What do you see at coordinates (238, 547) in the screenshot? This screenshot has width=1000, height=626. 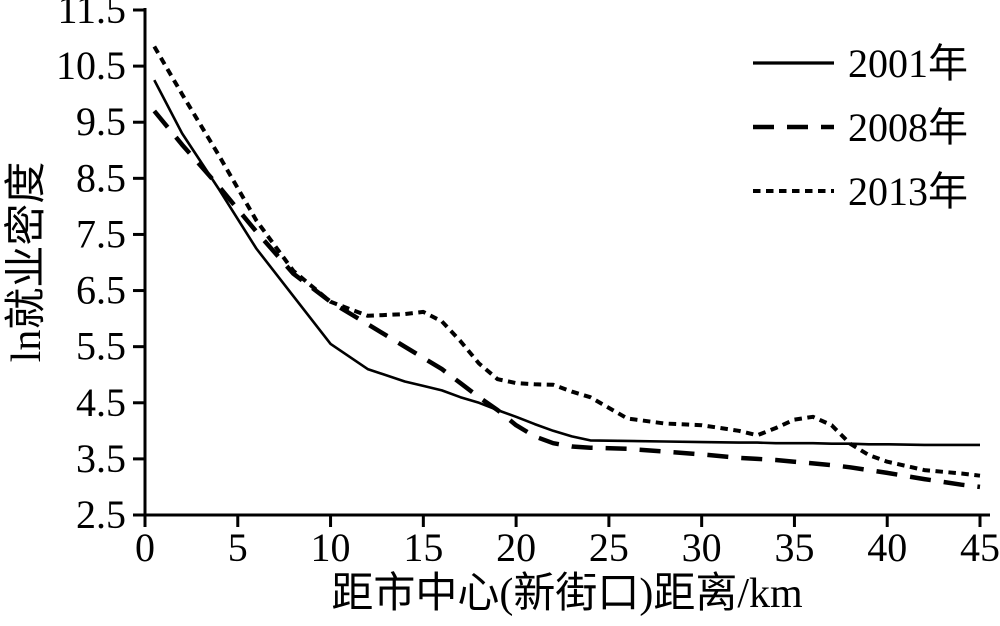 I see `x-tick-label: 5` at bounding box center [238, 547].